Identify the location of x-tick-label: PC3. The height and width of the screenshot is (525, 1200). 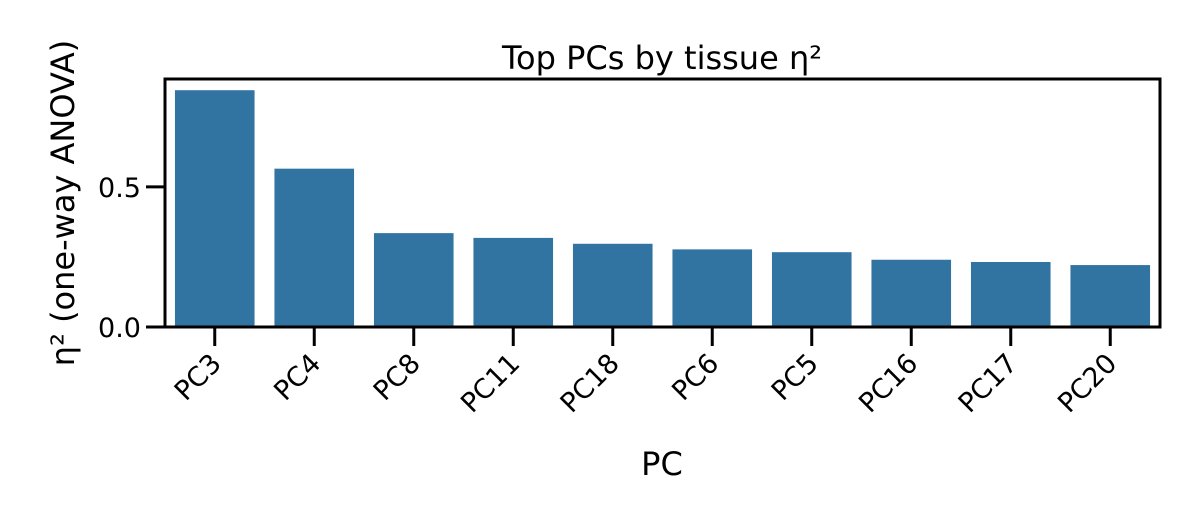
(198, 377).